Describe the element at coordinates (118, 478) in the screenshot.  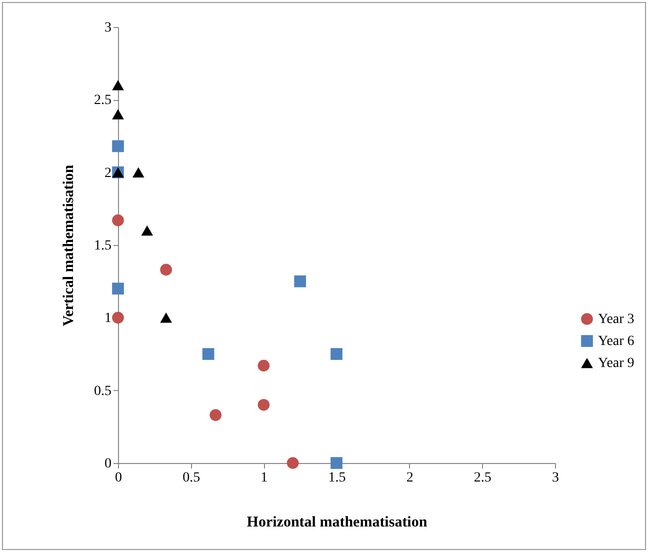
I see `x-tick-label: 0` at that location.